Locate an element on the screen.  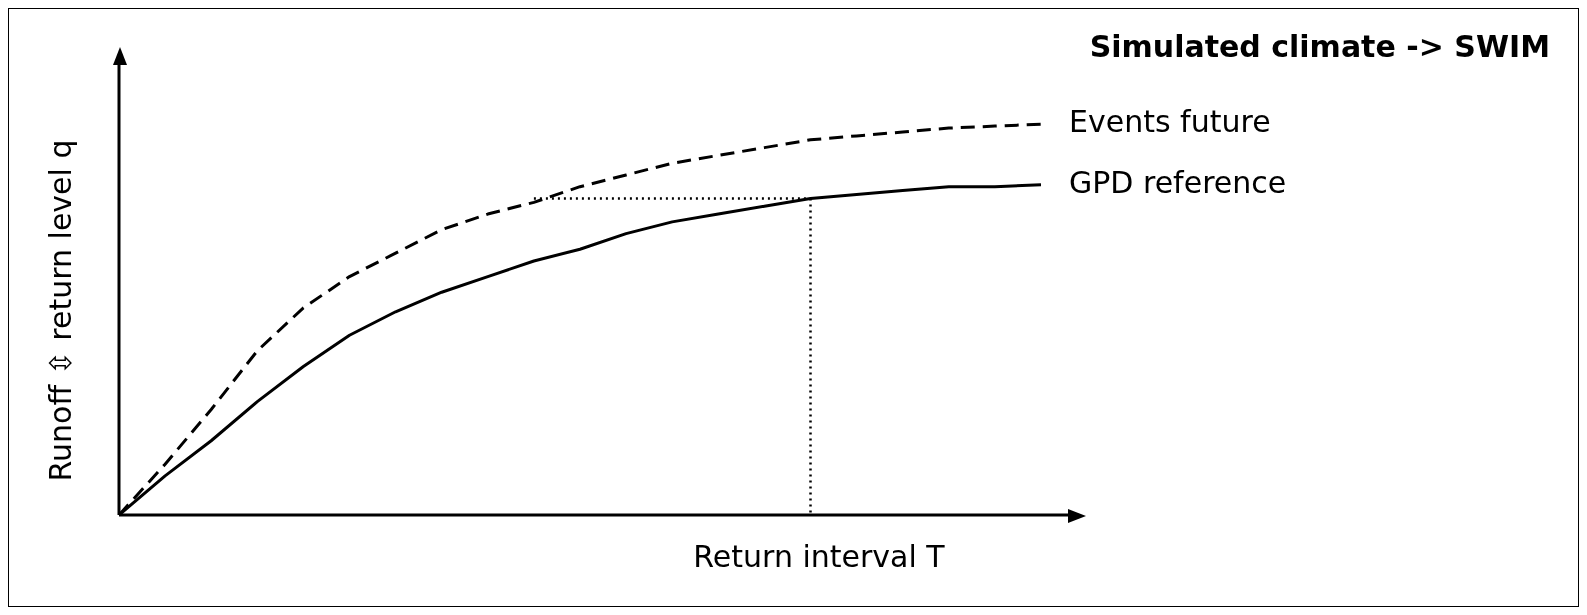
text: Simulated climate -> SWIM is located at coordinates (1319, 46).